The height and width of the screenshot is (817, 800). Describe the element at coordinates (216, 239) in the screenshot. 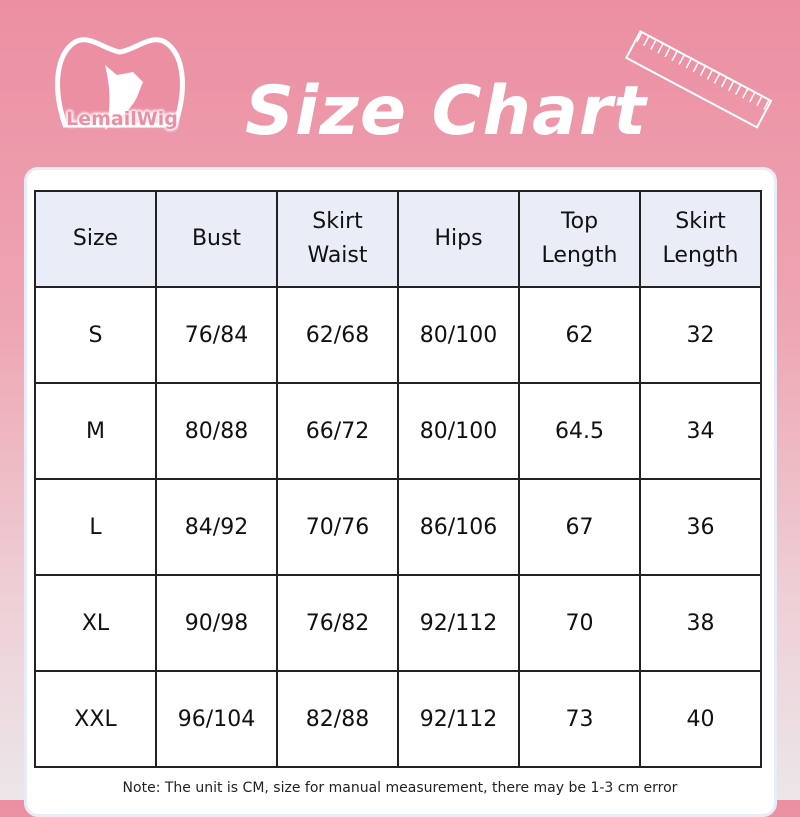

I see `column-header: Bust` at that location.